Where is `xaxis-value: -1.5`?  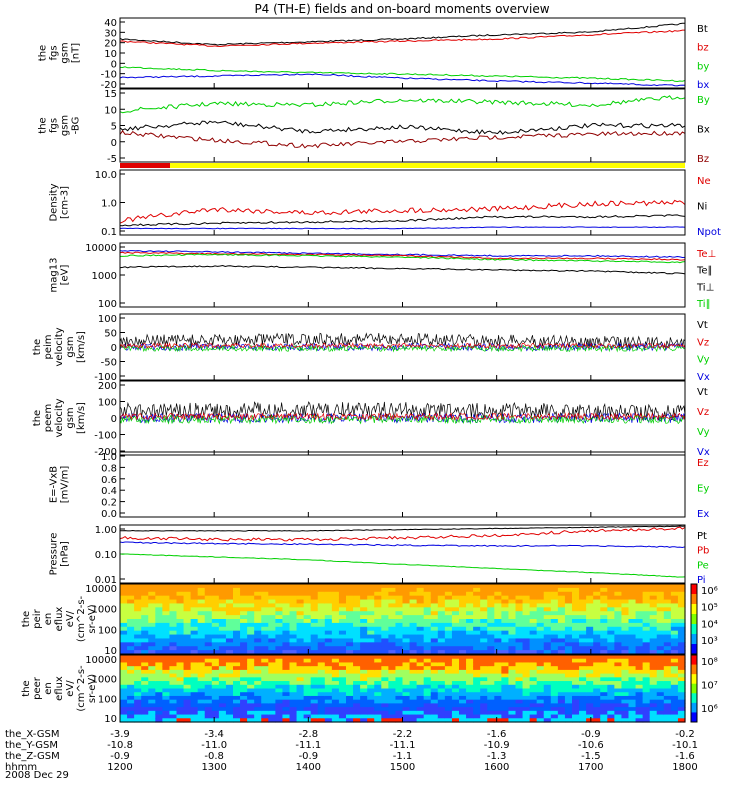
xaxis-value: -1.5 is located at coordinates (591, 756).